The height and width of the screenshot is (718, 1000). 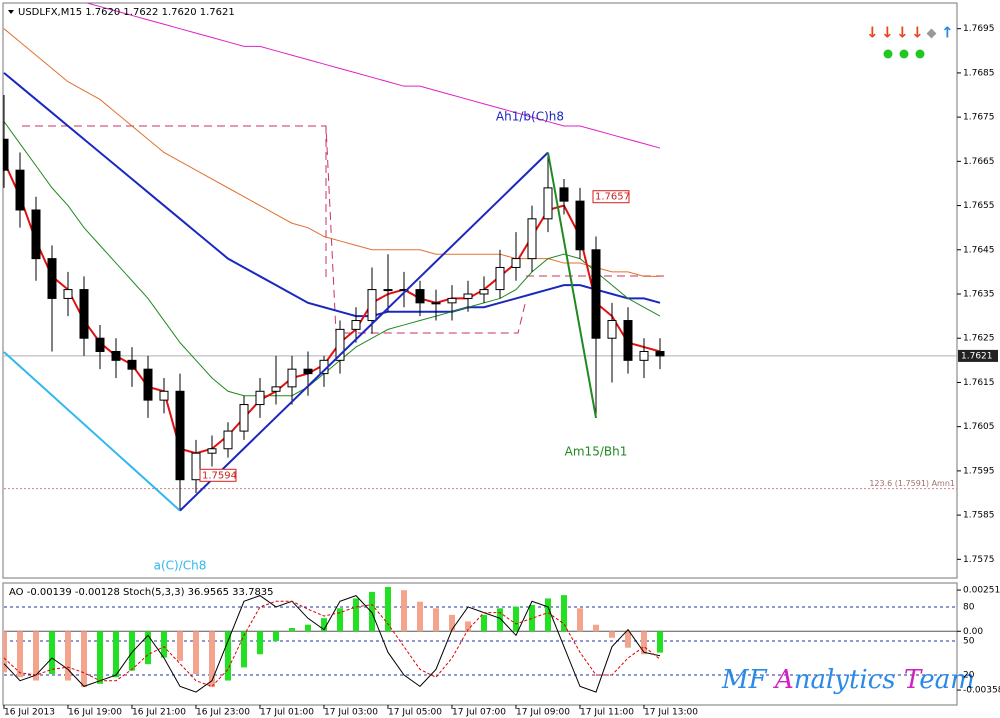 I want to click on price-mark-label: 1.7594, so click(x=219, y=475).